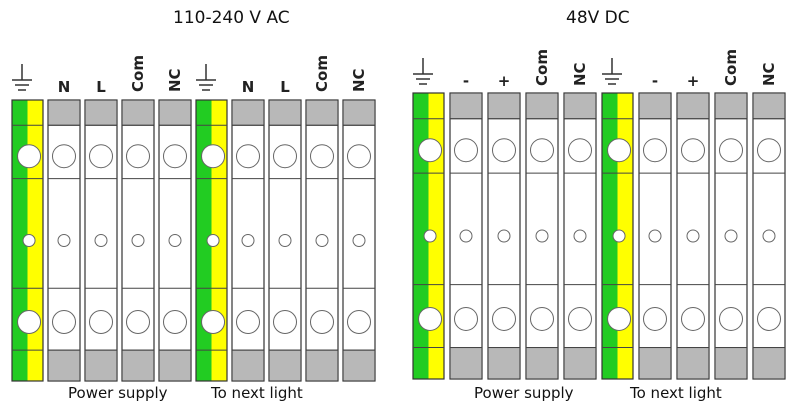 This screenshot has height=408, width=788. What do you see at coordinates (231, 18) in the screenshot?
I see `ac-panel-title: 110-240 V AC` at bounding box center [231, 18].